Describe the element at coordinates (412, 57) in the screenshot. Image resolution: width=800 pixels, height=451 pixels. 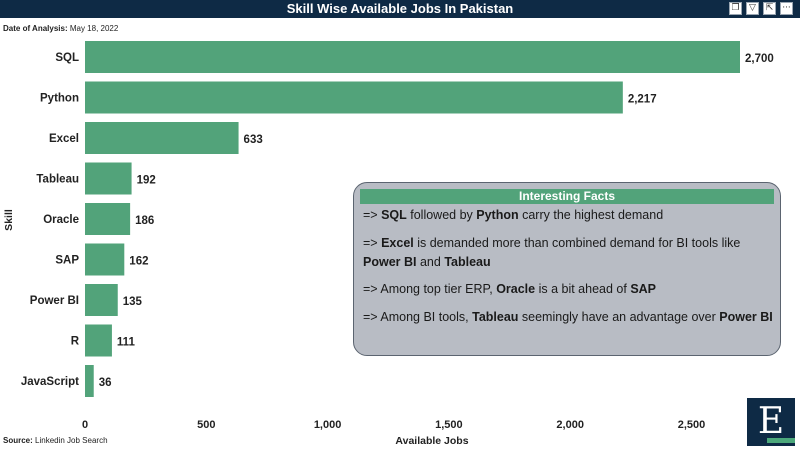
I see `bar-sql` at that location.